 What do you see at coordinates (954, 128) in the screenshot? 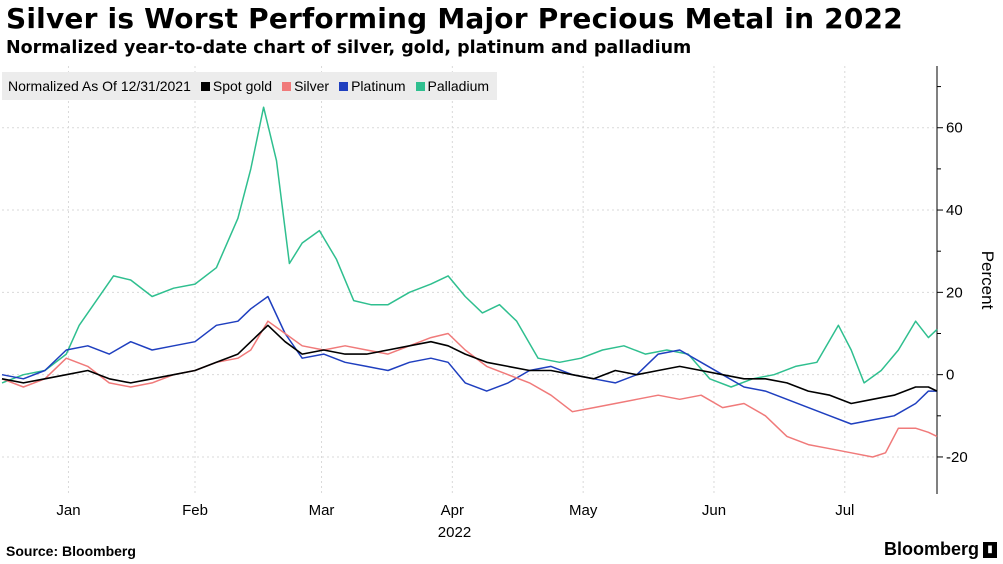
I see `y-tick-label: 60` at bounding box center [954, 128].